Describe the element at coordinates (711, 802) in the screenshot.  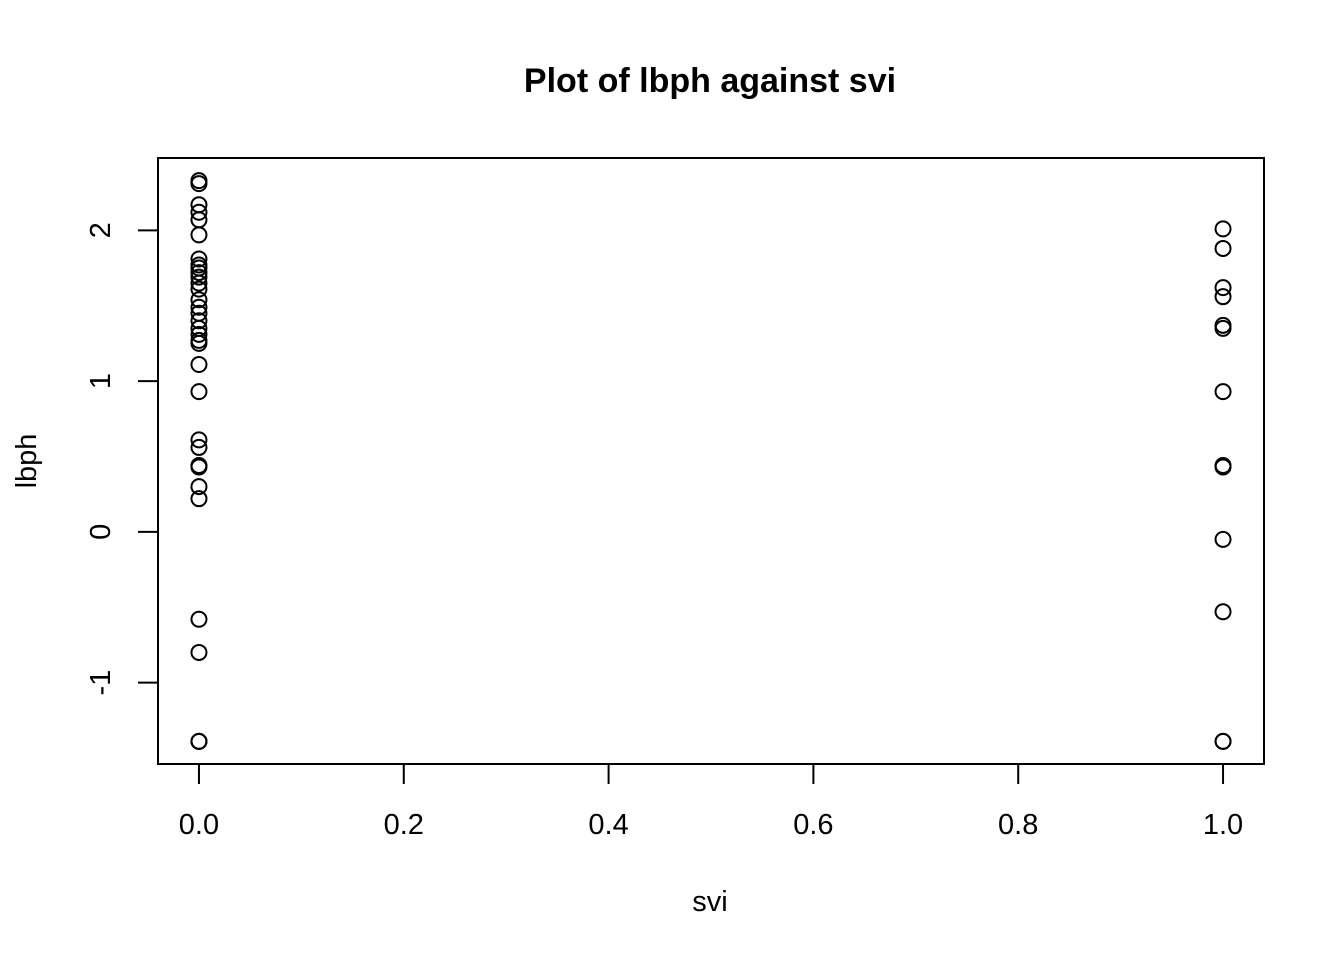
I see `x-axis: 0.0 0.2 0.4 0.6 0.8 1.0` at that location.